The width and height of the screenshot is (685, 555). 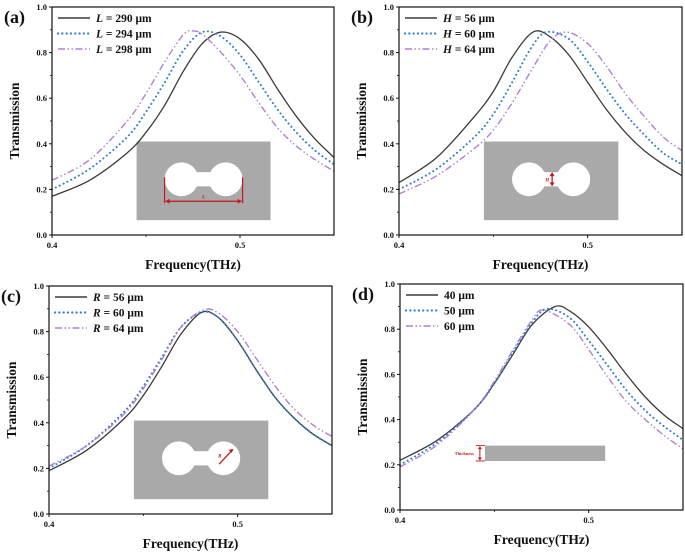 What do you see at coordinates (439, 311) in the screenshot?
I see `legend: 40 μm 50 μm 60 μm` at bounding box center [439, 311].